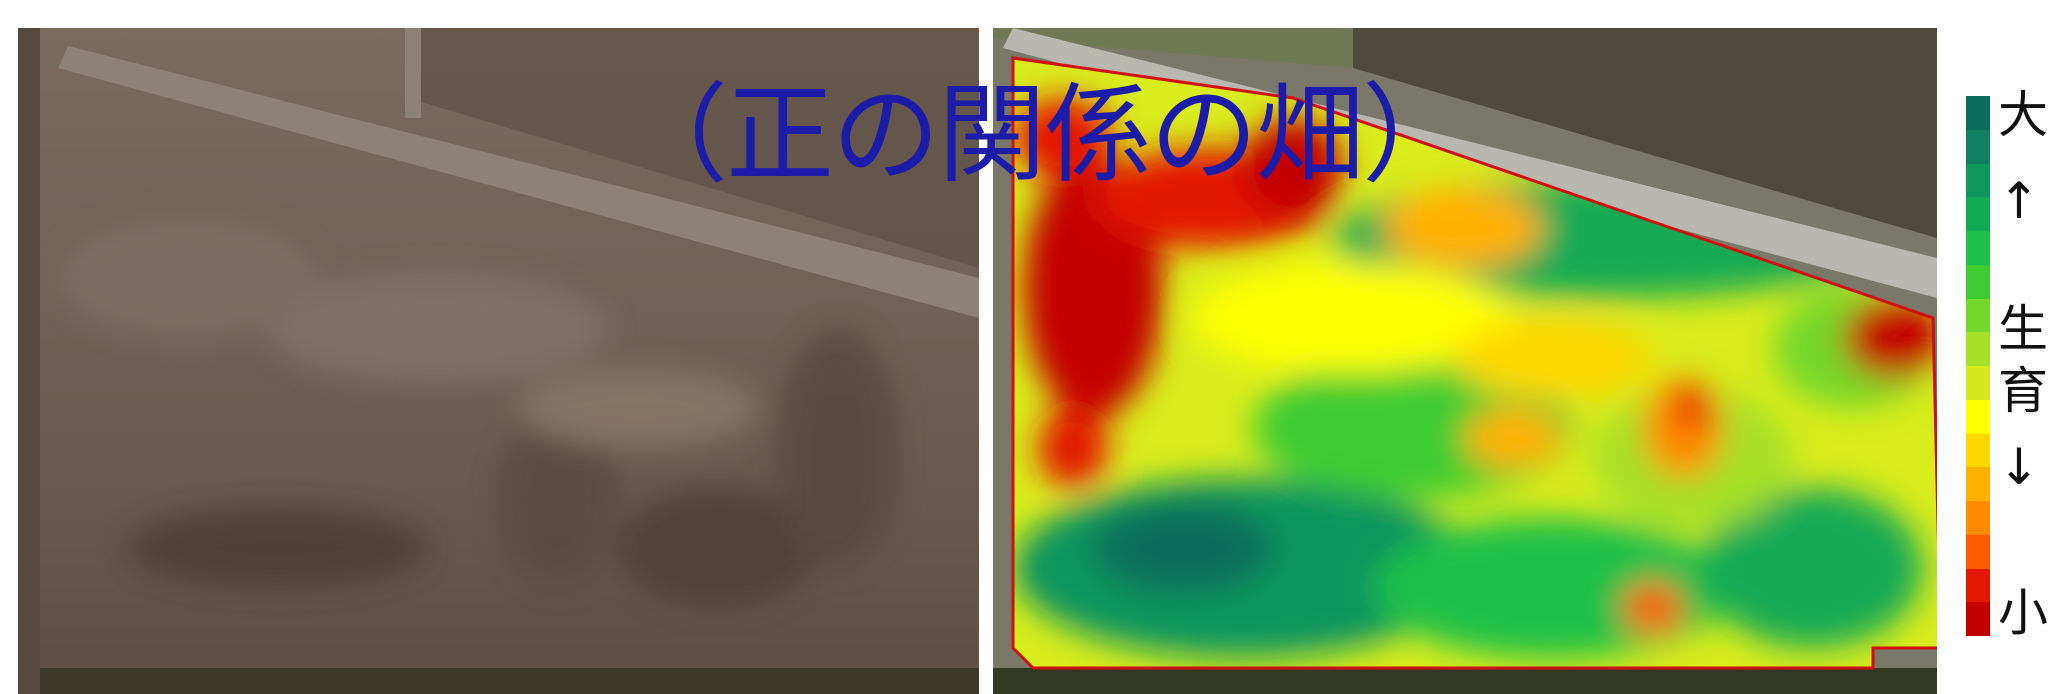 This screenshot has height=694, width=2050. I want to click on legend-label-small: 小, so click(2023, 613).